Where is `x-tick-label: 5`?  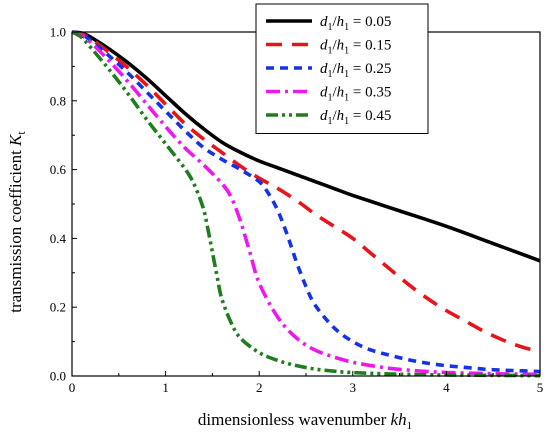
x-tick-label: 5 is located at coordinates (540, 387).